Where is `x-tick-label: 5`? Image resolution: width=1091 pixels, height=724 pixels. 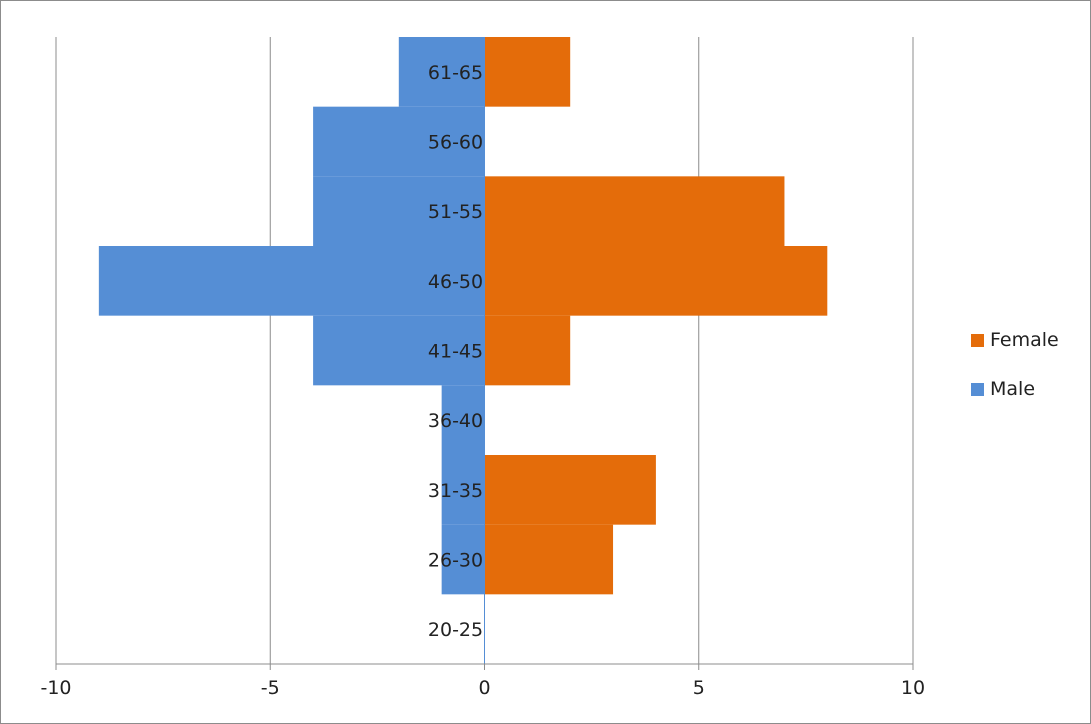 x-tick-label: 5 is located at coordinates (699, 688).